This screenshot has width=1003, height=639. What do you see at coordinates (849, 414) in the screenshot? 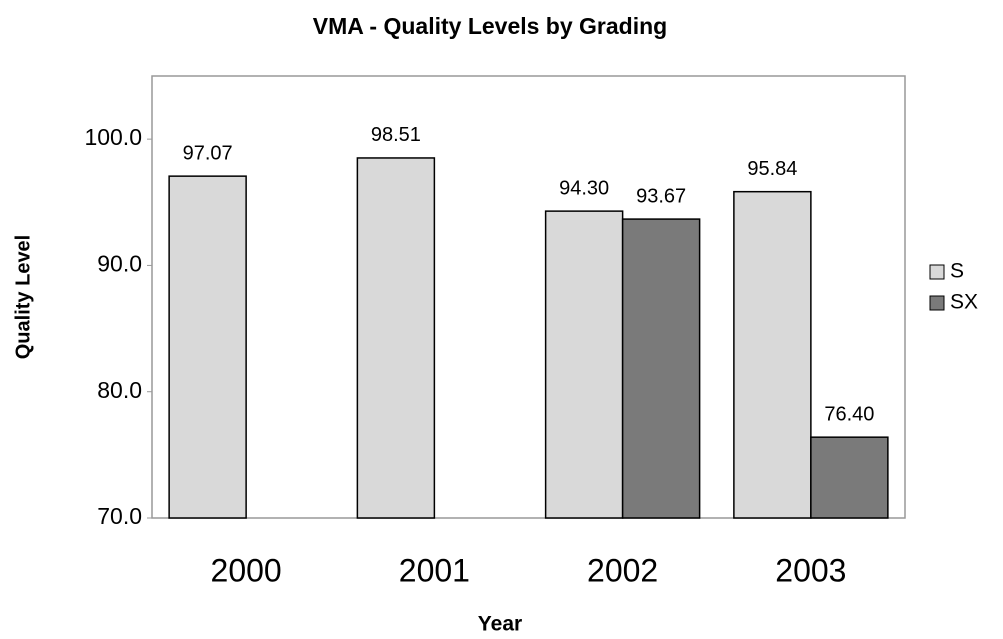
I see `data-label: 76.40` at bounding box center [849, 414].